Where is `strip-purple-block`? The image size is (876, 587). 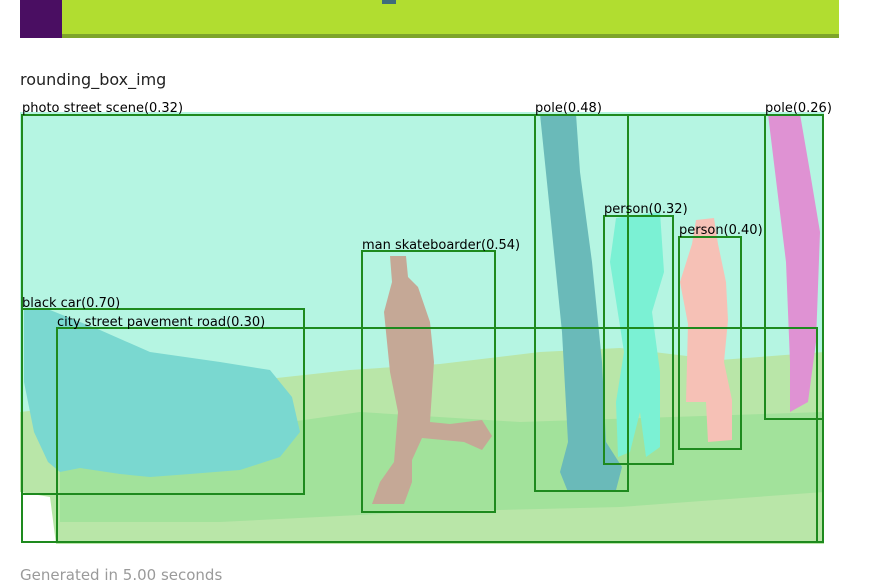 strip-purple-block is located at coordinates (41, 19).